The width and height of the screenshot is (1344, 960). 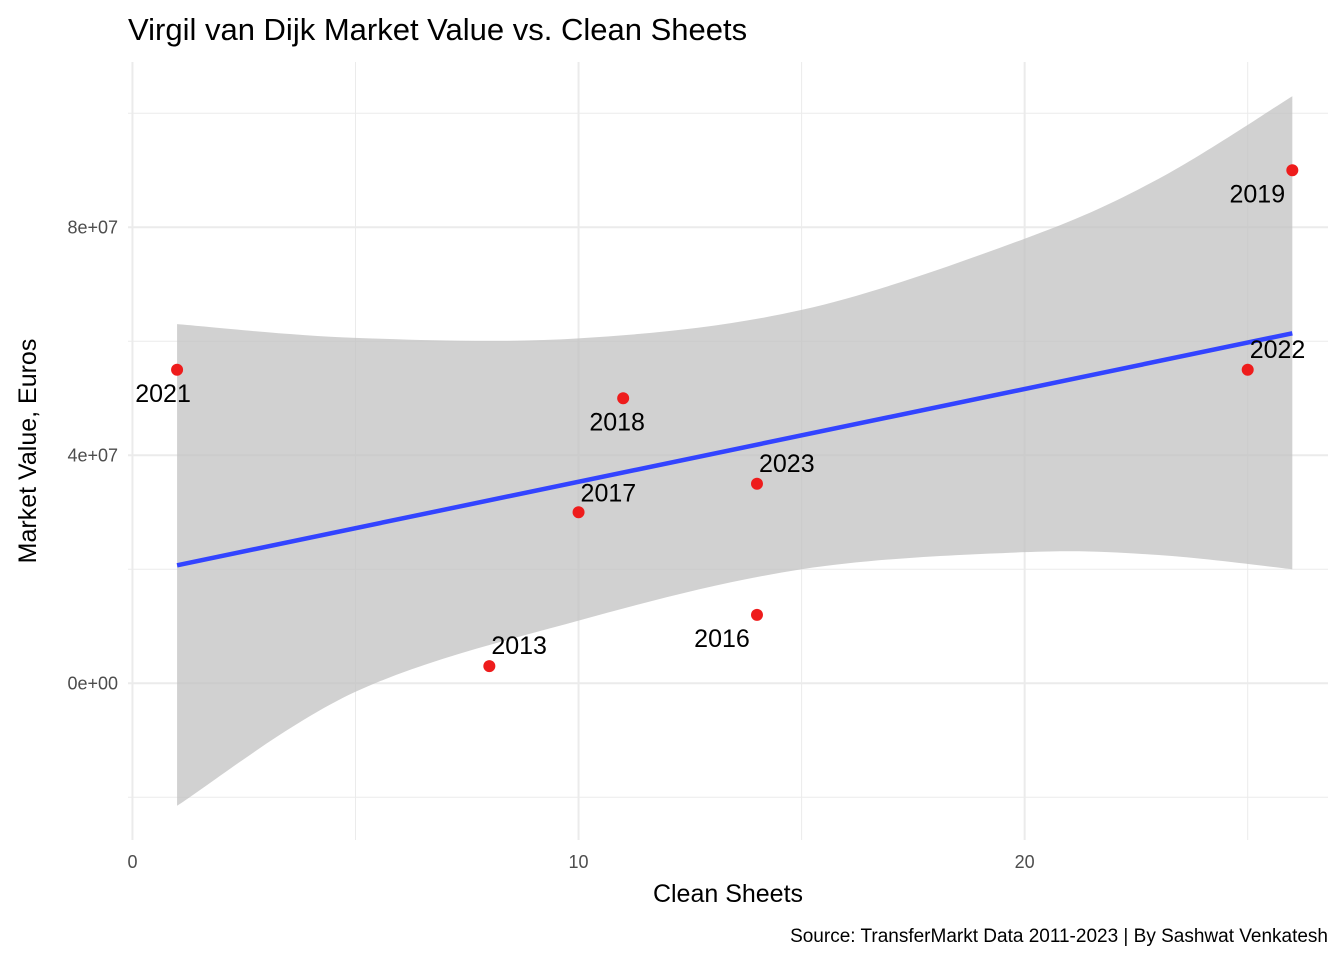 What do you see at coordinates (578, 512) in the screenshot?
I see `data-point-2017` at bounding box center [578, 512].